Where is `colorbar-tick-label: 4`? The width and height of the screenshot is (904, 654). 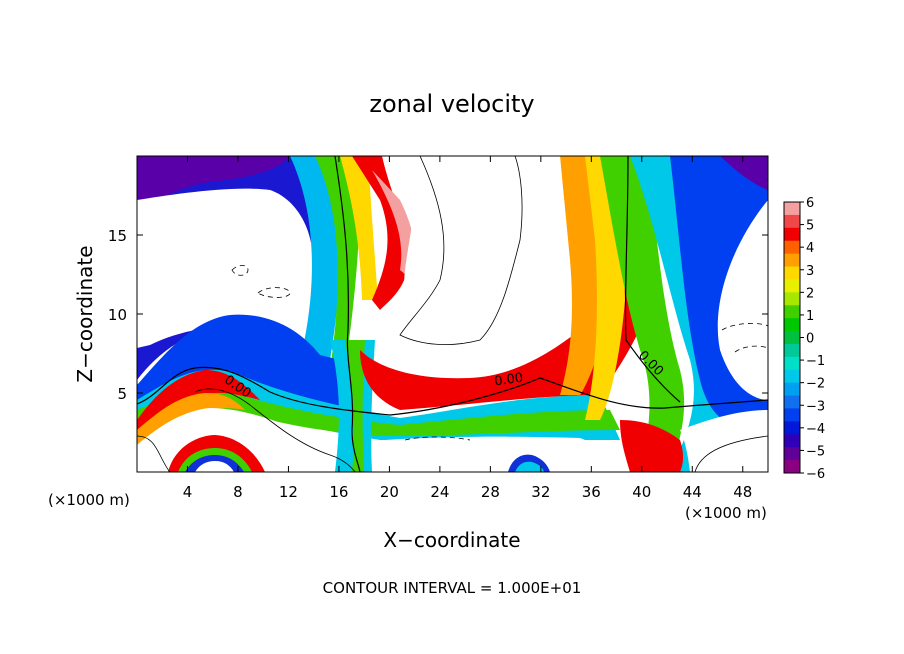
colorbar-tick-label: 4 is located at coordinates (810, 248).